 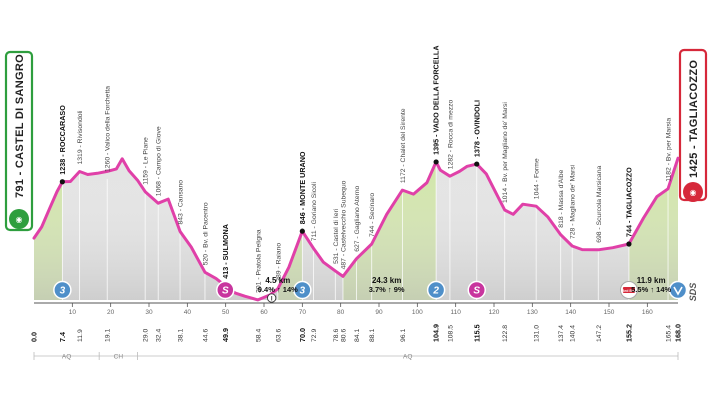 What do you see at coordinates (561, 333) in the screenshot?
I see `waypoint-km-label: 137.4` at bounding box center [561, 333].